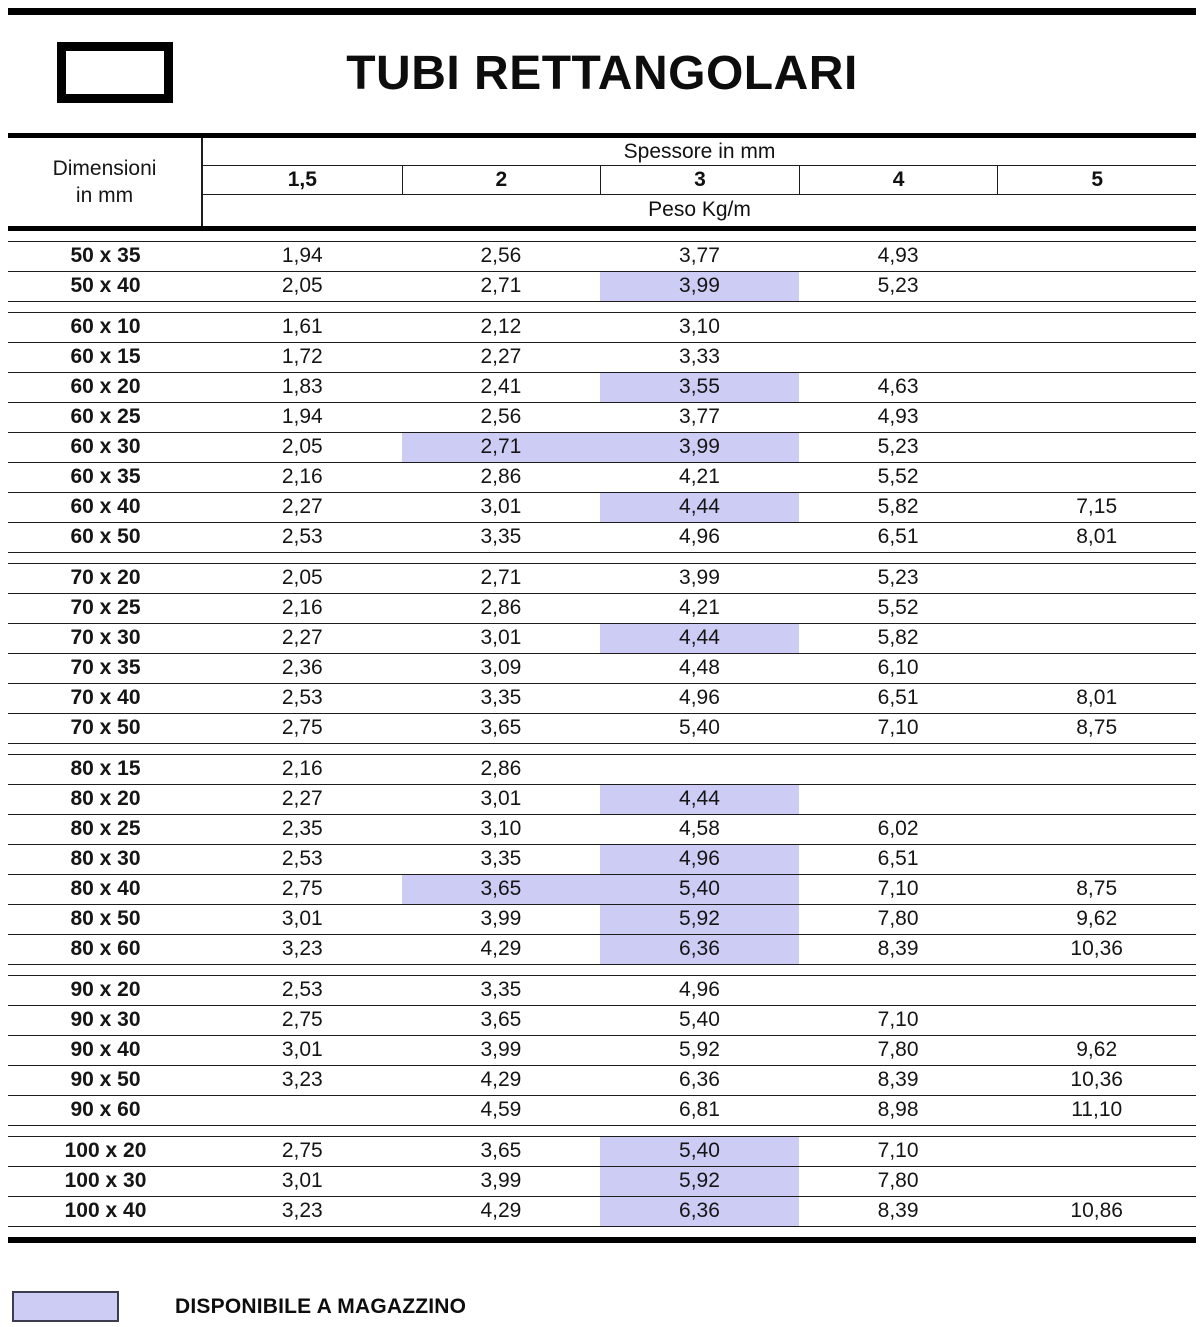  What do you see at coordinates (699, 255) in the screenshot?
I see `weight-cell: 3,77` at bounding box center [699, 255].